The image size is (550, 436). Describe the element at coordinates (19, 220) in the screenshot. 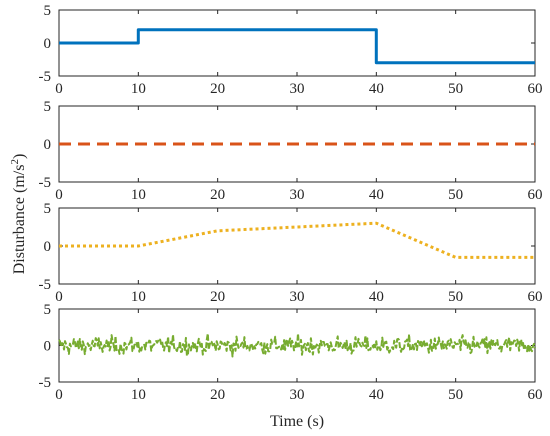

I see `y-axis-label-main: Disturbance (m/s` at that location.